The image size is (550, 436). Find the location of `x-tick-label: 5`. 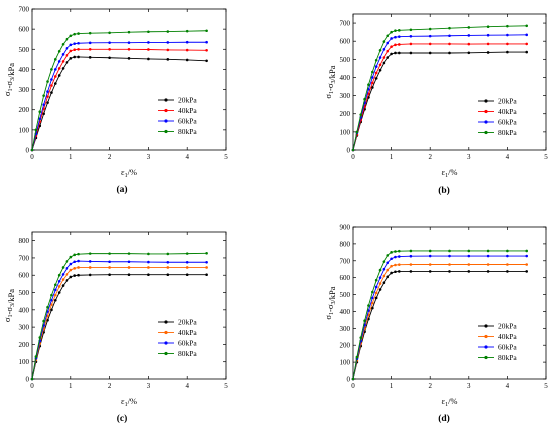

x-tick-label: 5 is located at coordinates (546, 386).